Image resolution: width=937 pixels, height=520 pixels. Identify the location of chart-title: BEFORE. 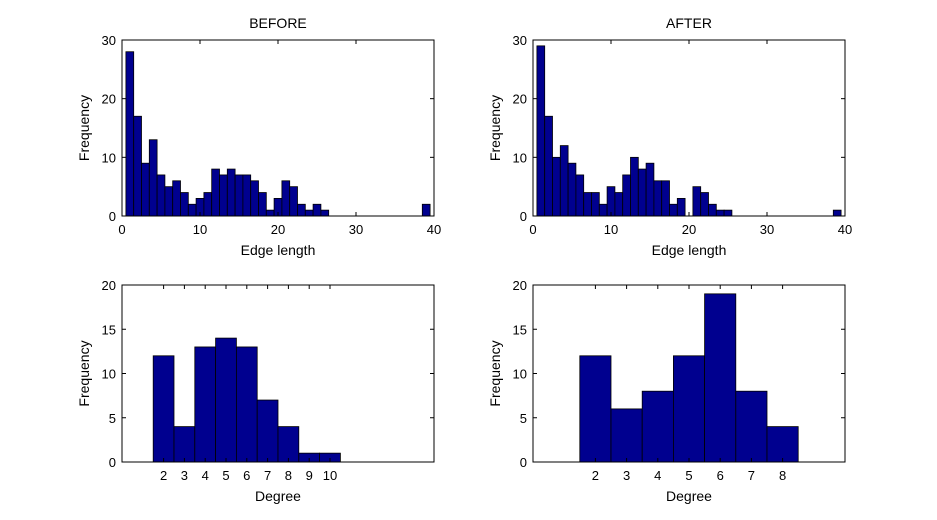
(278, 23).